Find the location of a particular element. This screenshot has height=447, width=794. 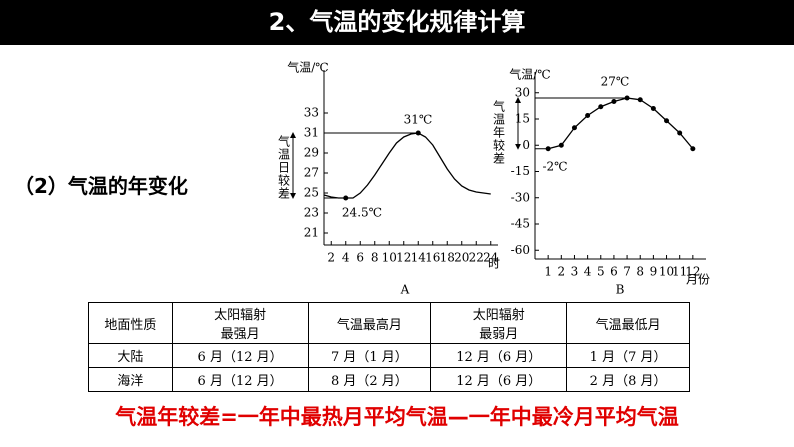

x-tick-label: 9 is located at coordinates (654, 272).